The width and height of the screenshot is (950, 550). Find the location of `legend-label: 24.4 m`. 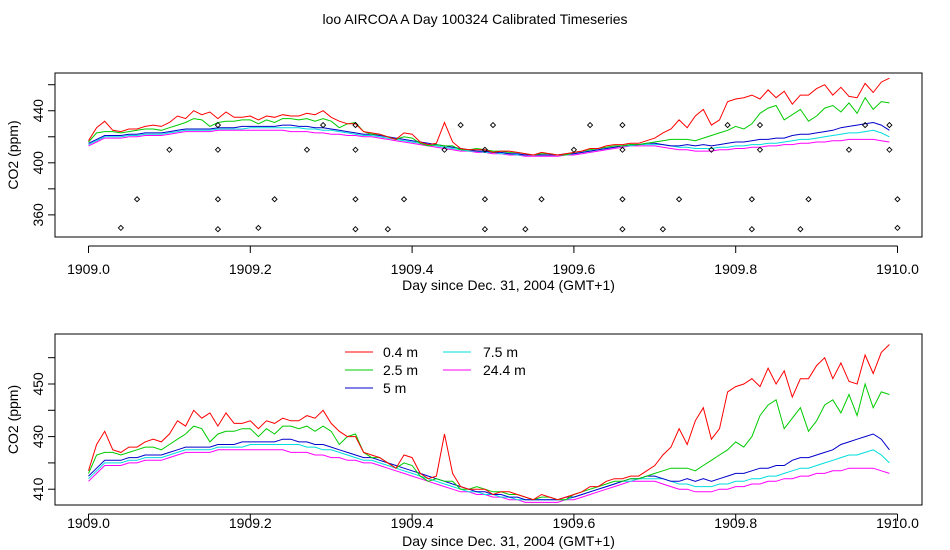

legend-label: 24.4 m is located at coordinates (504, 370).